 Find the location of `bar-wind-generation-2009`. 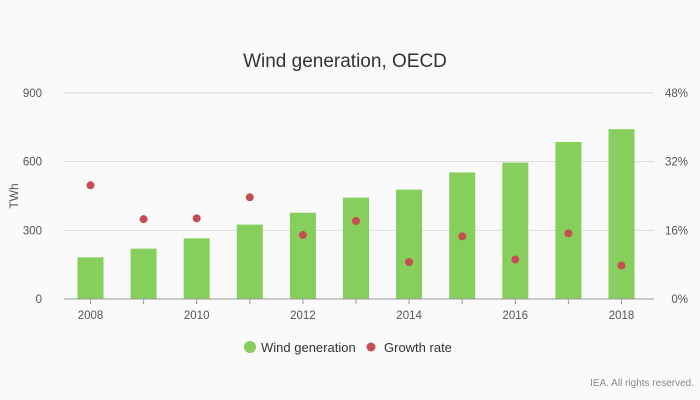

bar-wind-generation-2009 is located at coordinates (143, 273).